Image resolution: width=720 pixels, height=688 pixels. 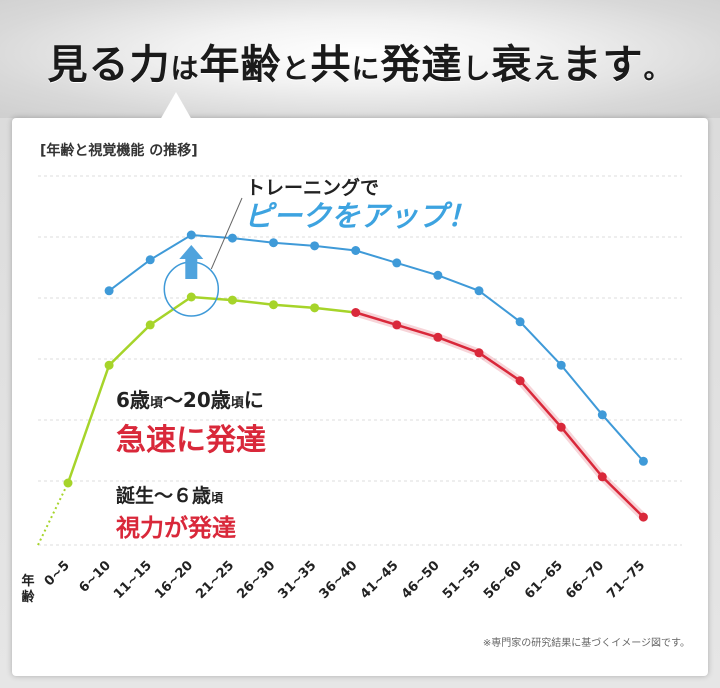 I want to click on training-label: トレーニングで, so click(x=312, y=187).